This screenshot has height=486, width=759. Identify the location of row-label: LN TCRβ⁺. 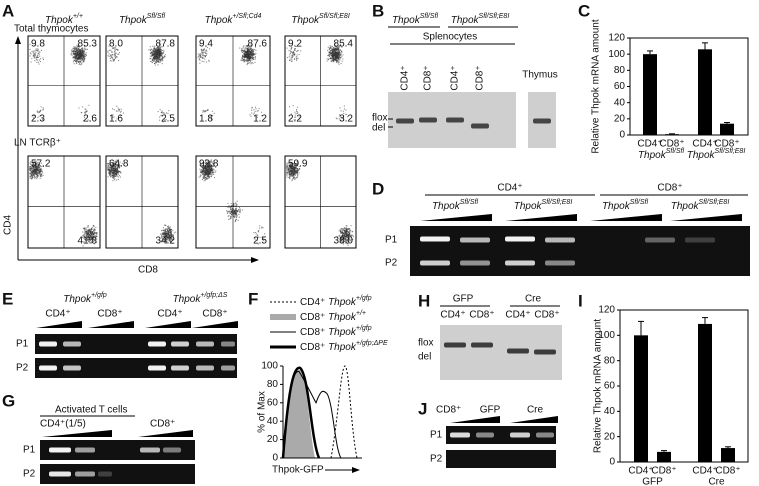
(37, 143).